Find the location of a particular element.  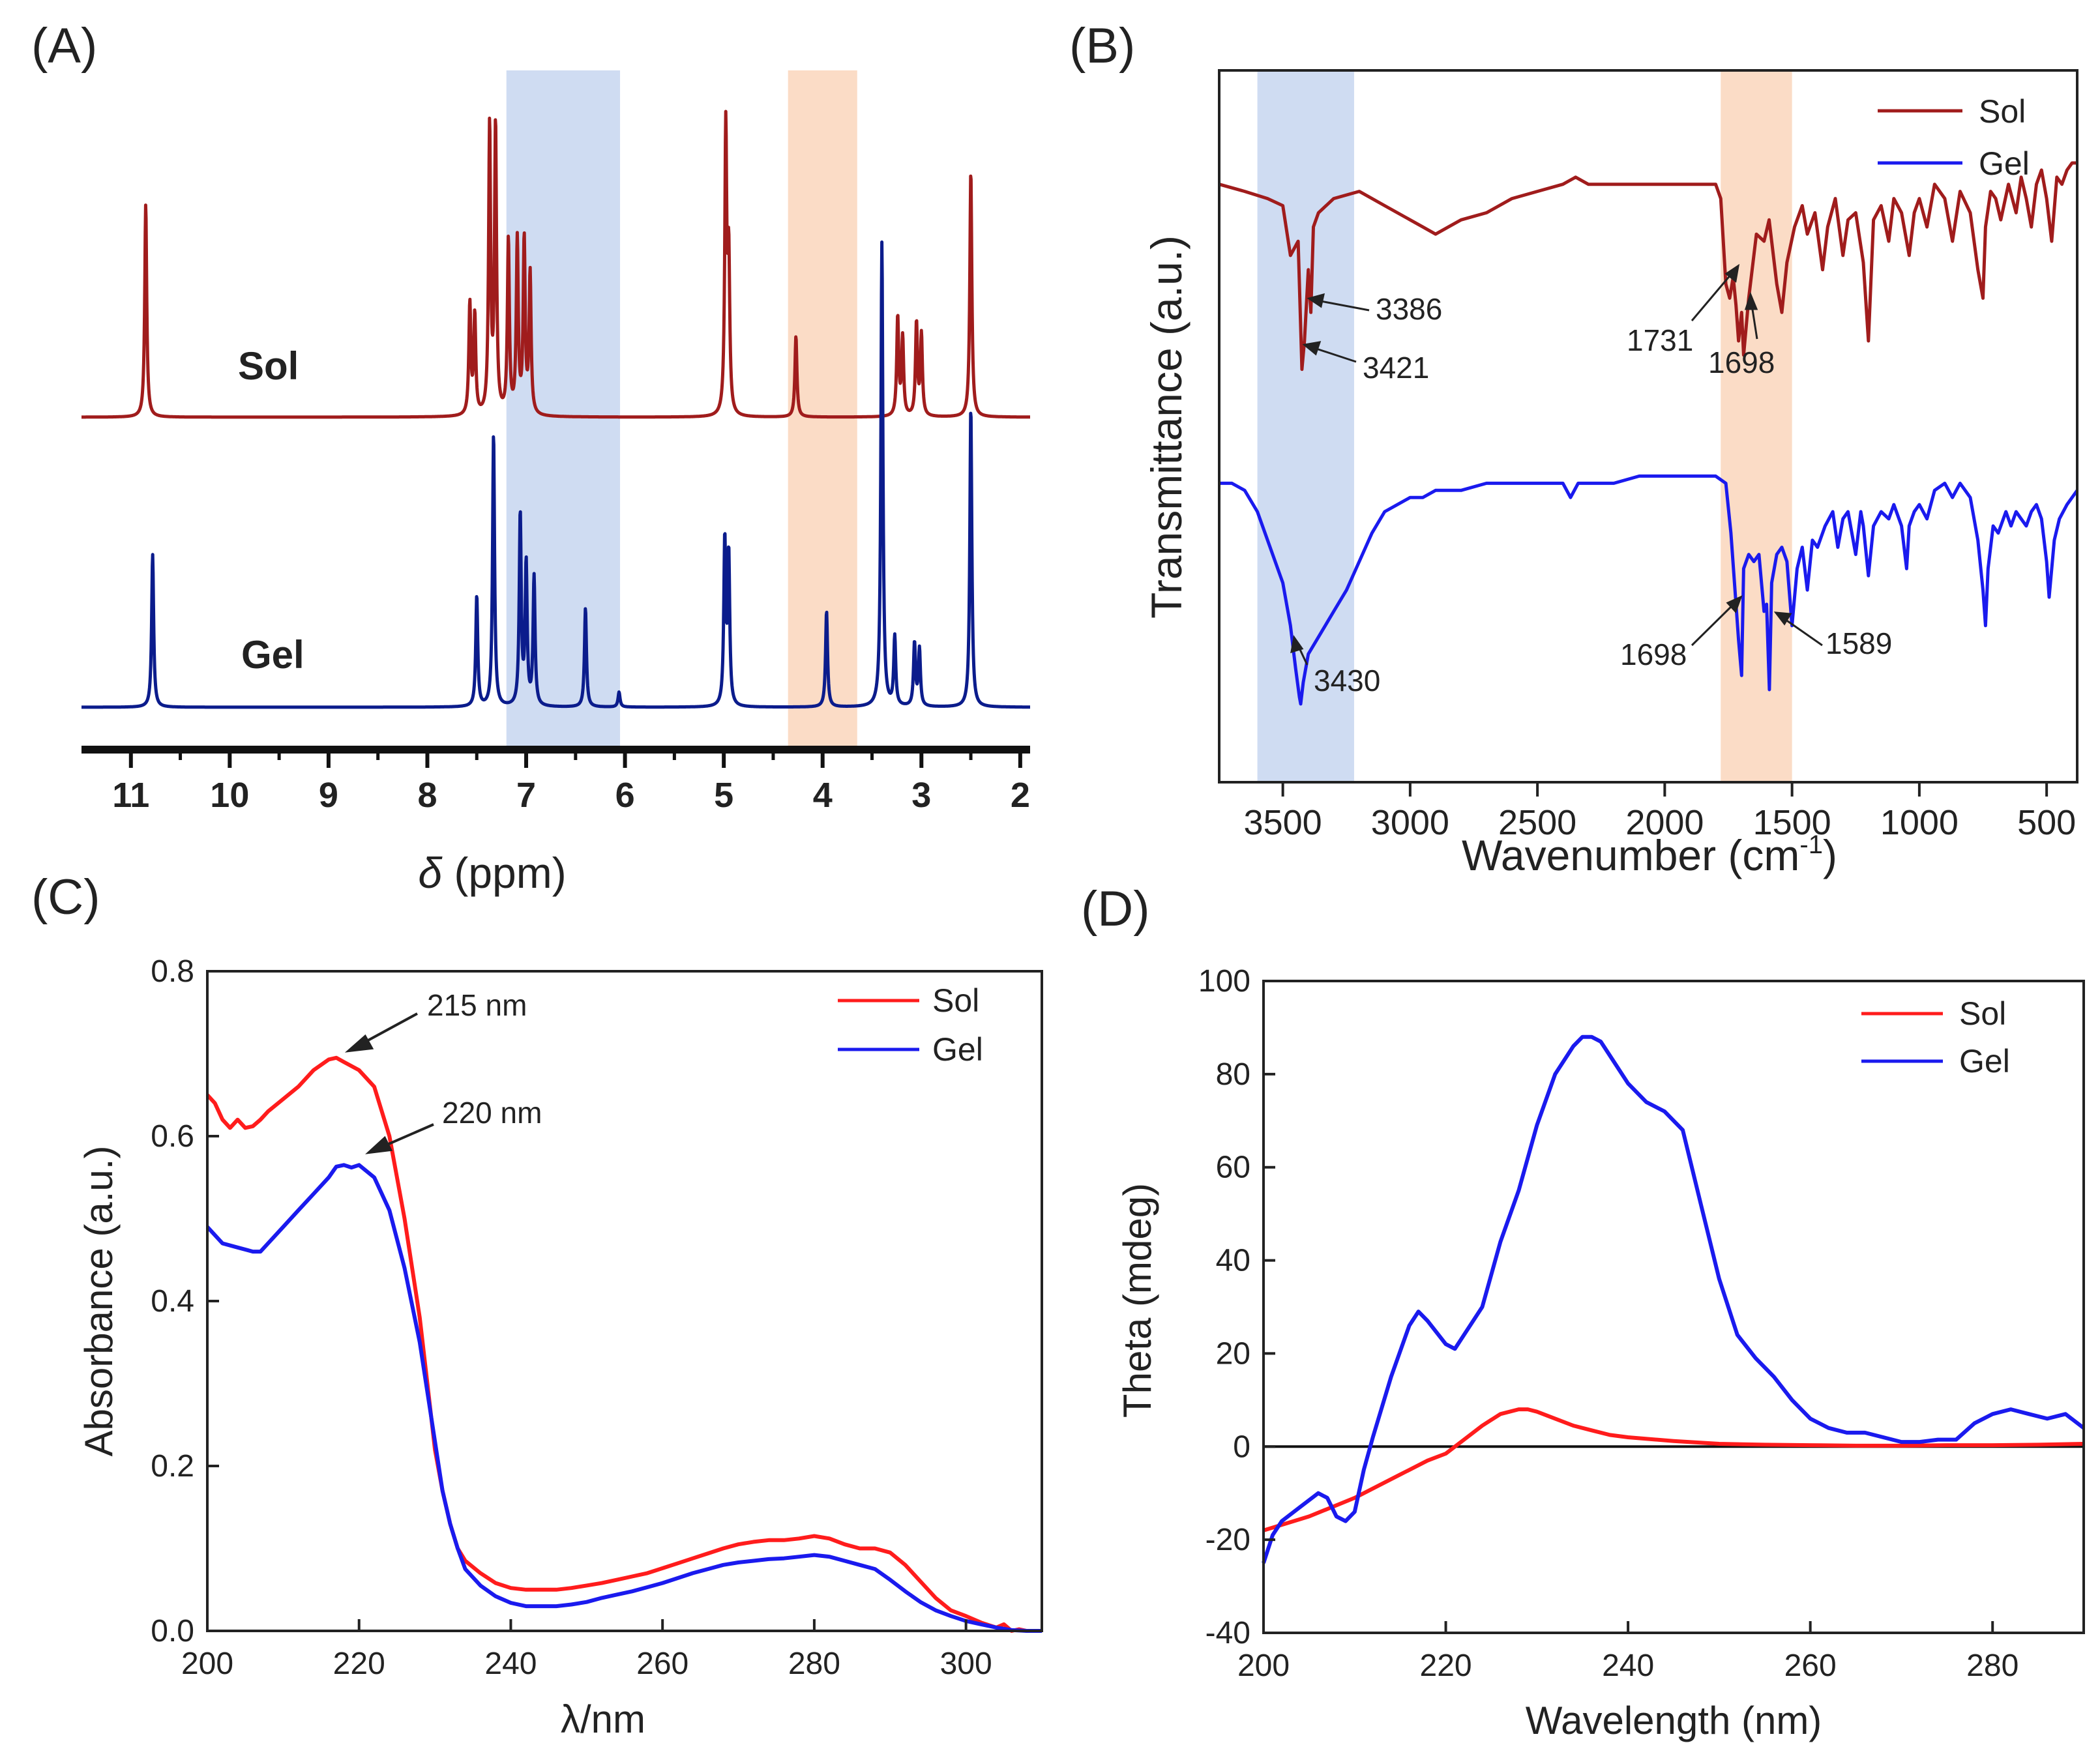

panel-a-x-label-symbol: δ is located at coordinates (430, 873).